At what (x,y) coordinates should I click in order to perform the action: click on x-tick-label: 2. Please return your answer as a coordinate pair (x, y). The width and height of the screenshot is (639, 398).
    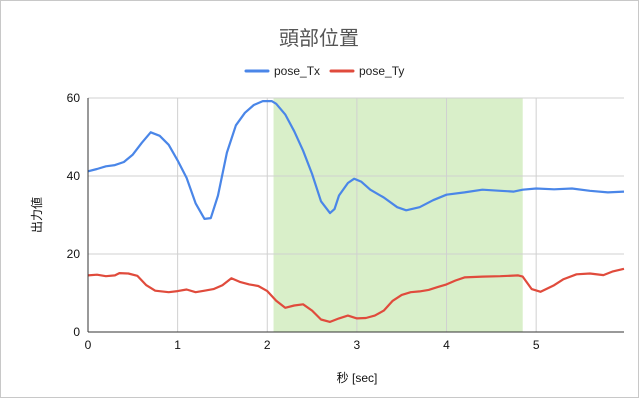
    Looking at the image, I should click on (267, 345).